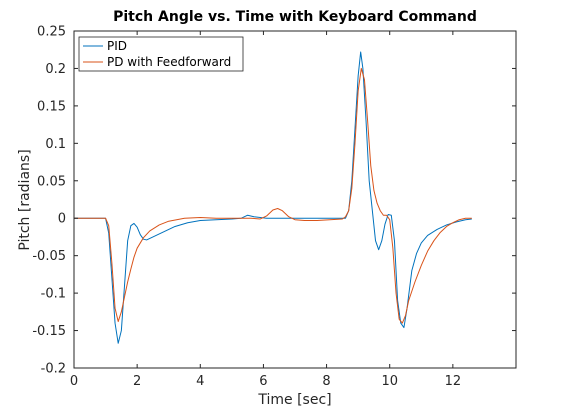  What do you see at coordinates (51, 106) in the screenshot?
I see `y-tick-label: 0.15` at bounding box center [51, 106].